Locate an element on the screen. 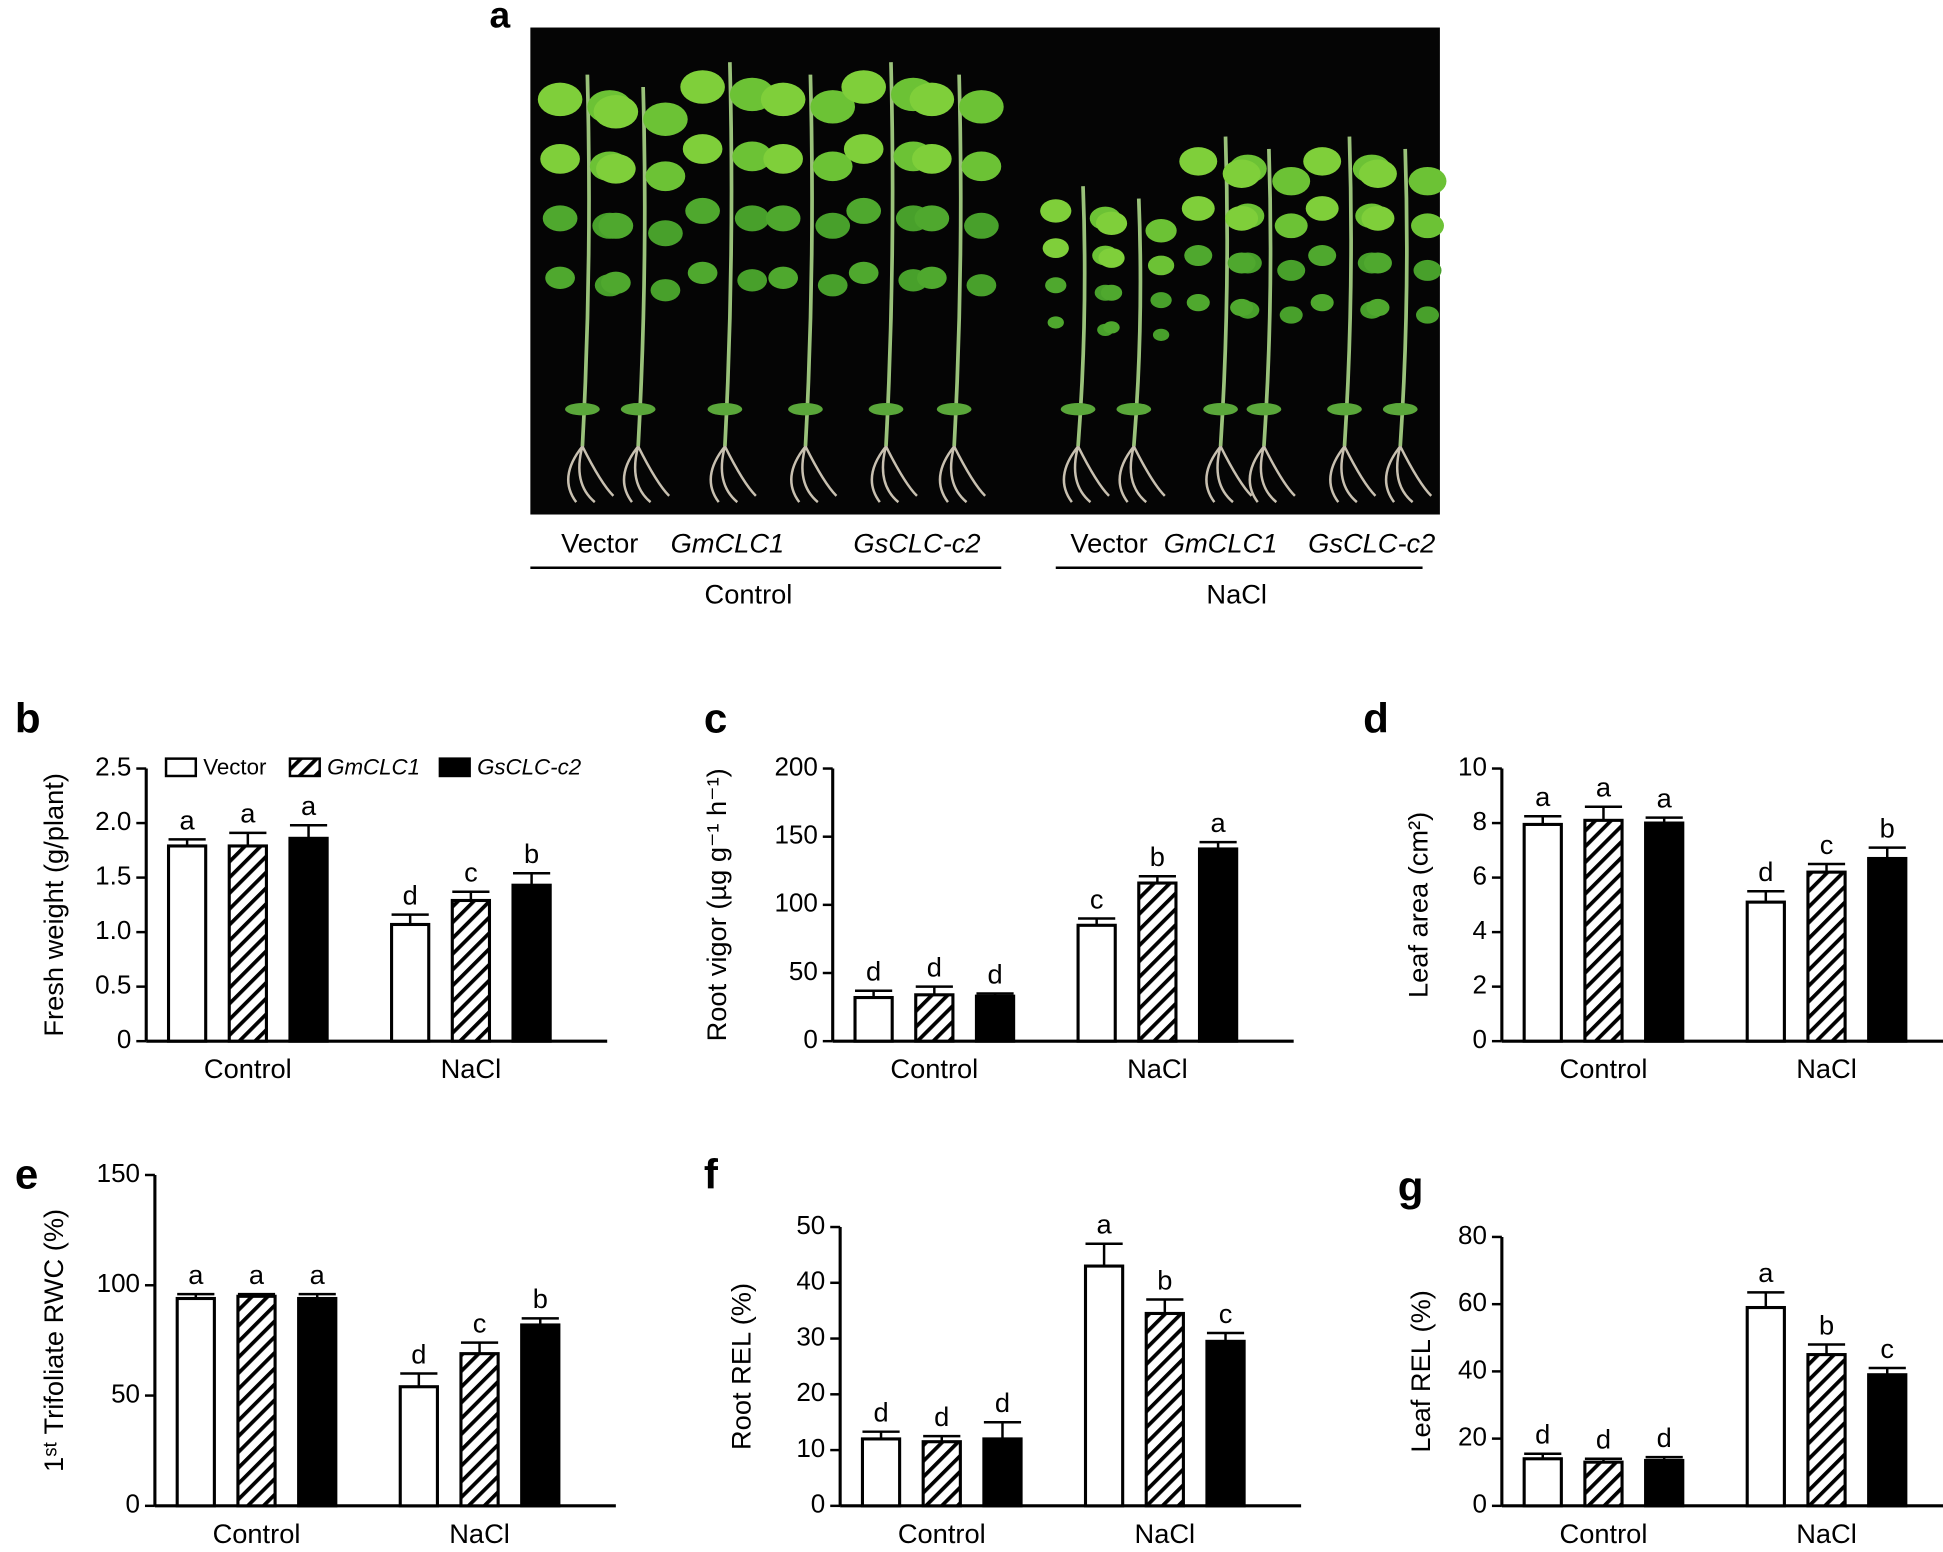 This screenshot has height=1552, width=1943. y-tick-label: 0 is located at coordinates (1480, 1504).